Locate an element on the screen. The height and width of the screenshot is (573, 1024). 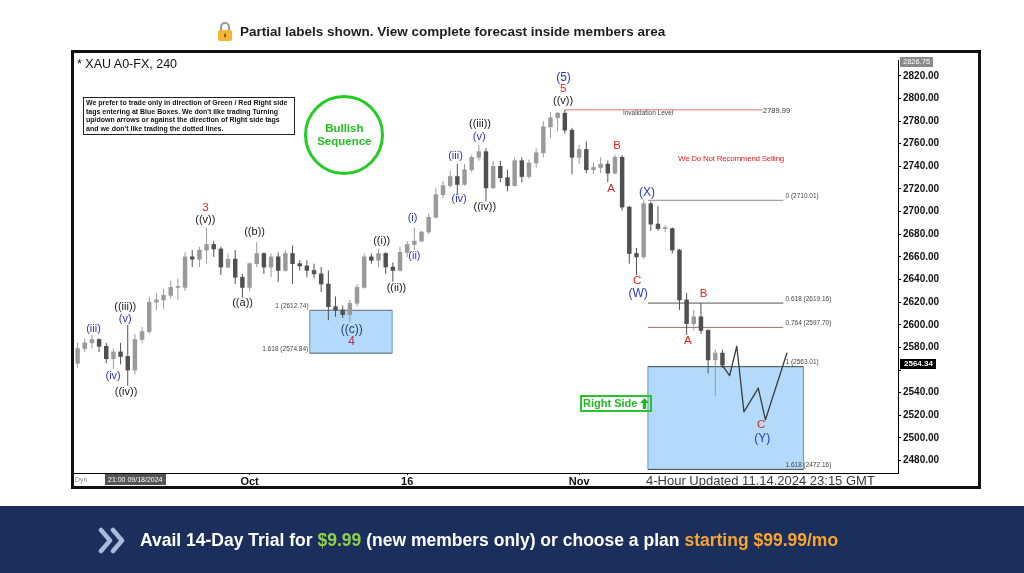
annotation: ((b)) is located at coordinates (254, 230).